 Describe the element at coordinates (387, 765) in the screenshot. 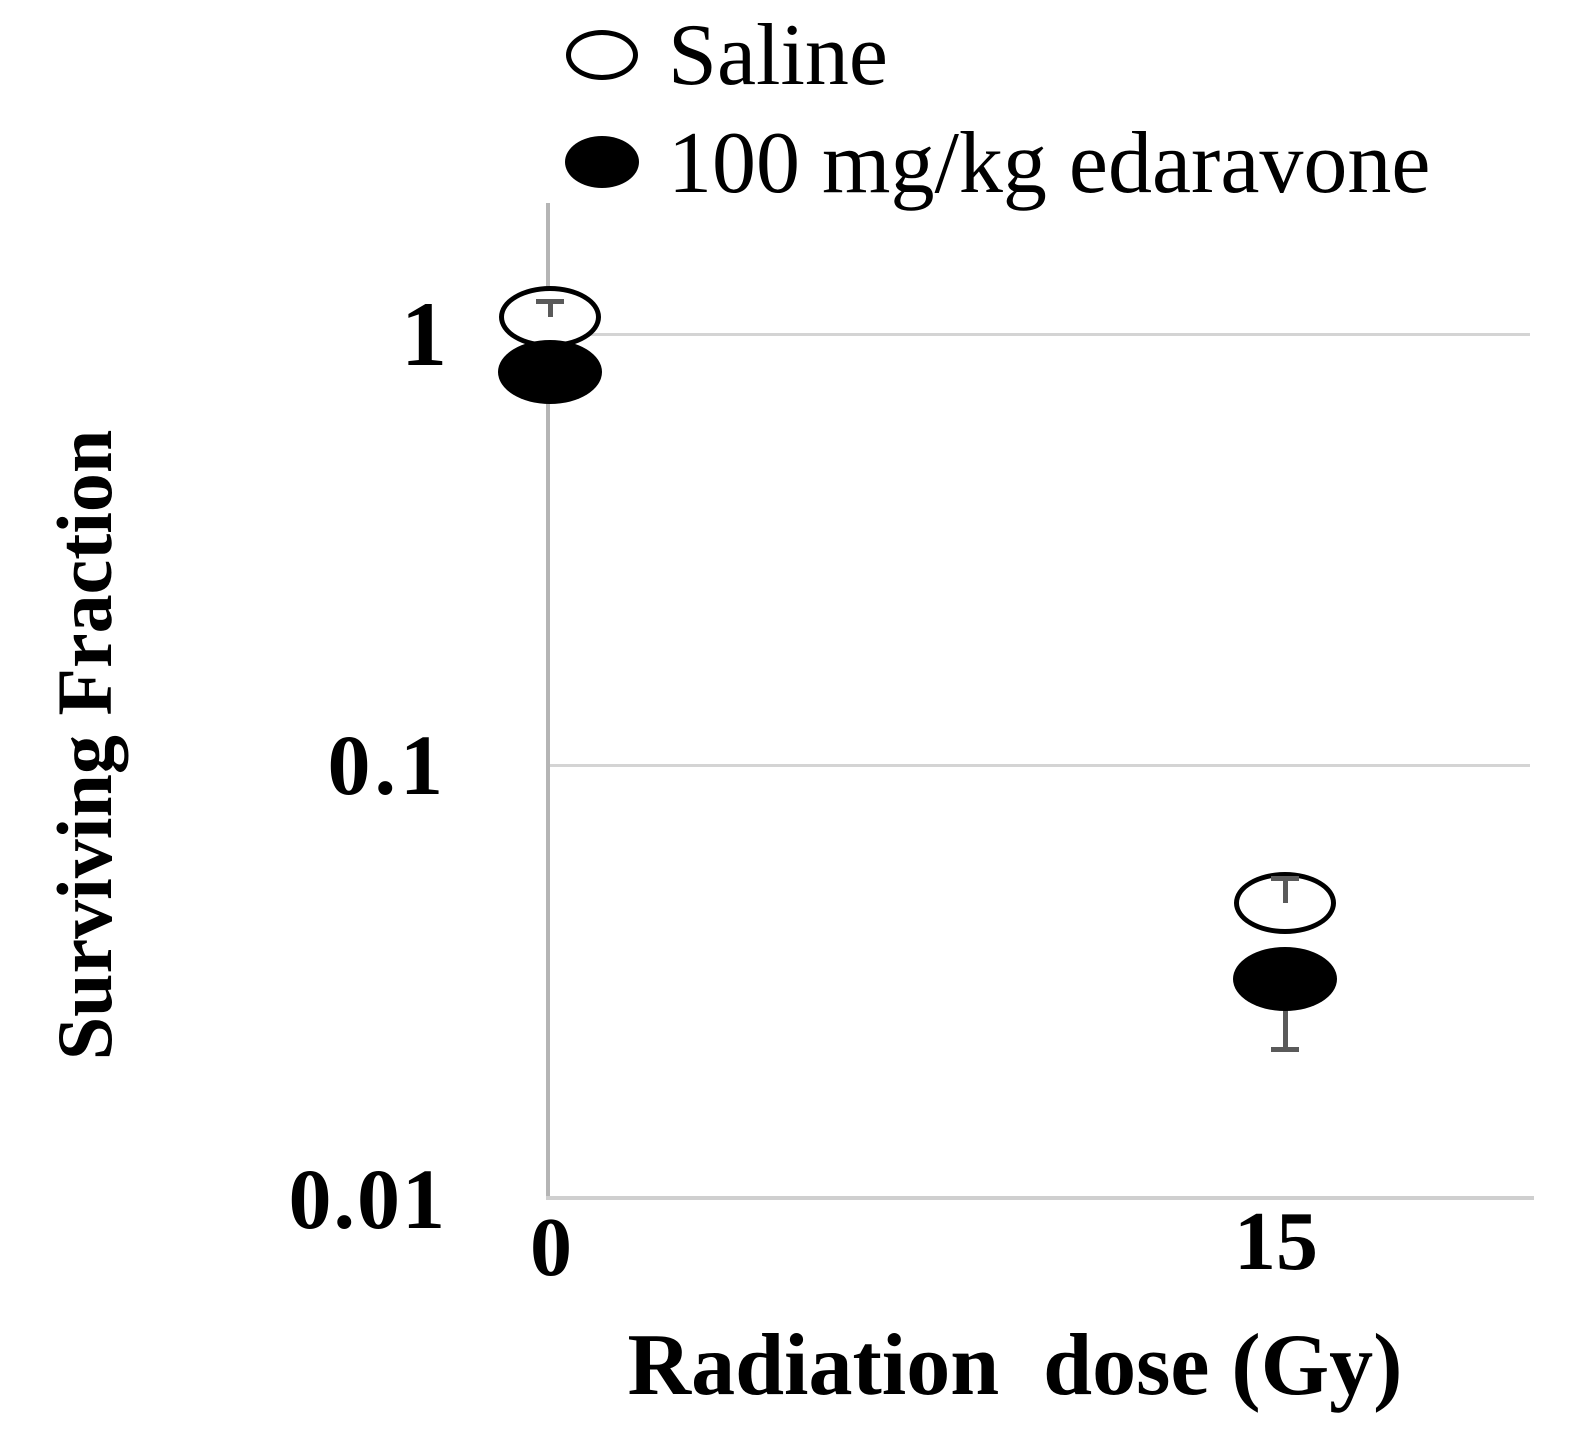

I see `y-tick-0-1: 0.1` at that location.